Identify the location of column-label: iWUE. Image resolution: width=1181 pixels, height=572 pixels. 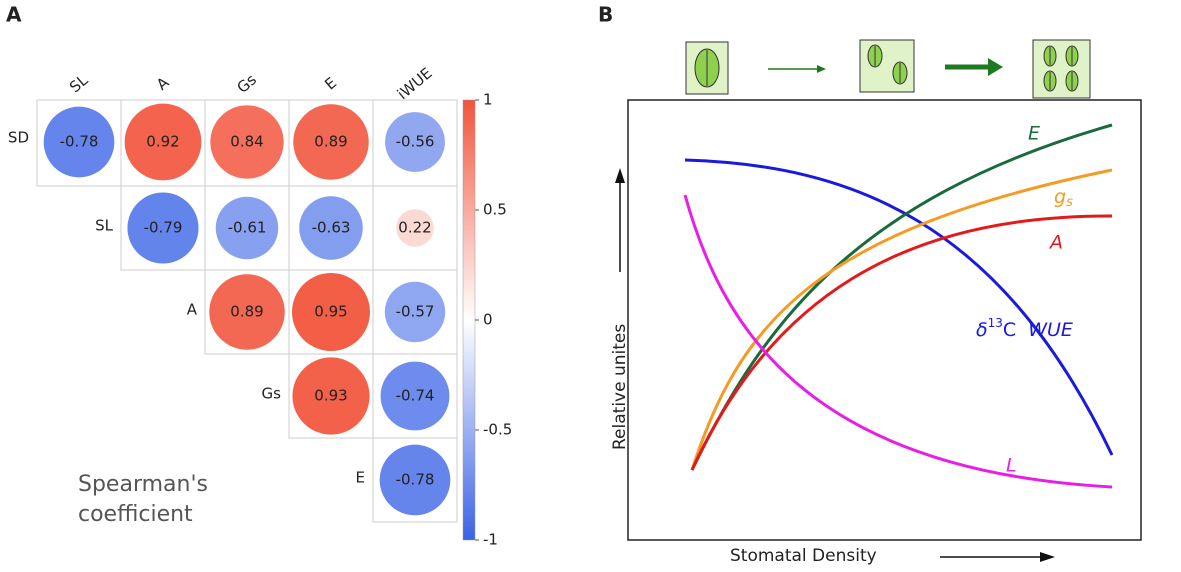
(415, 83).